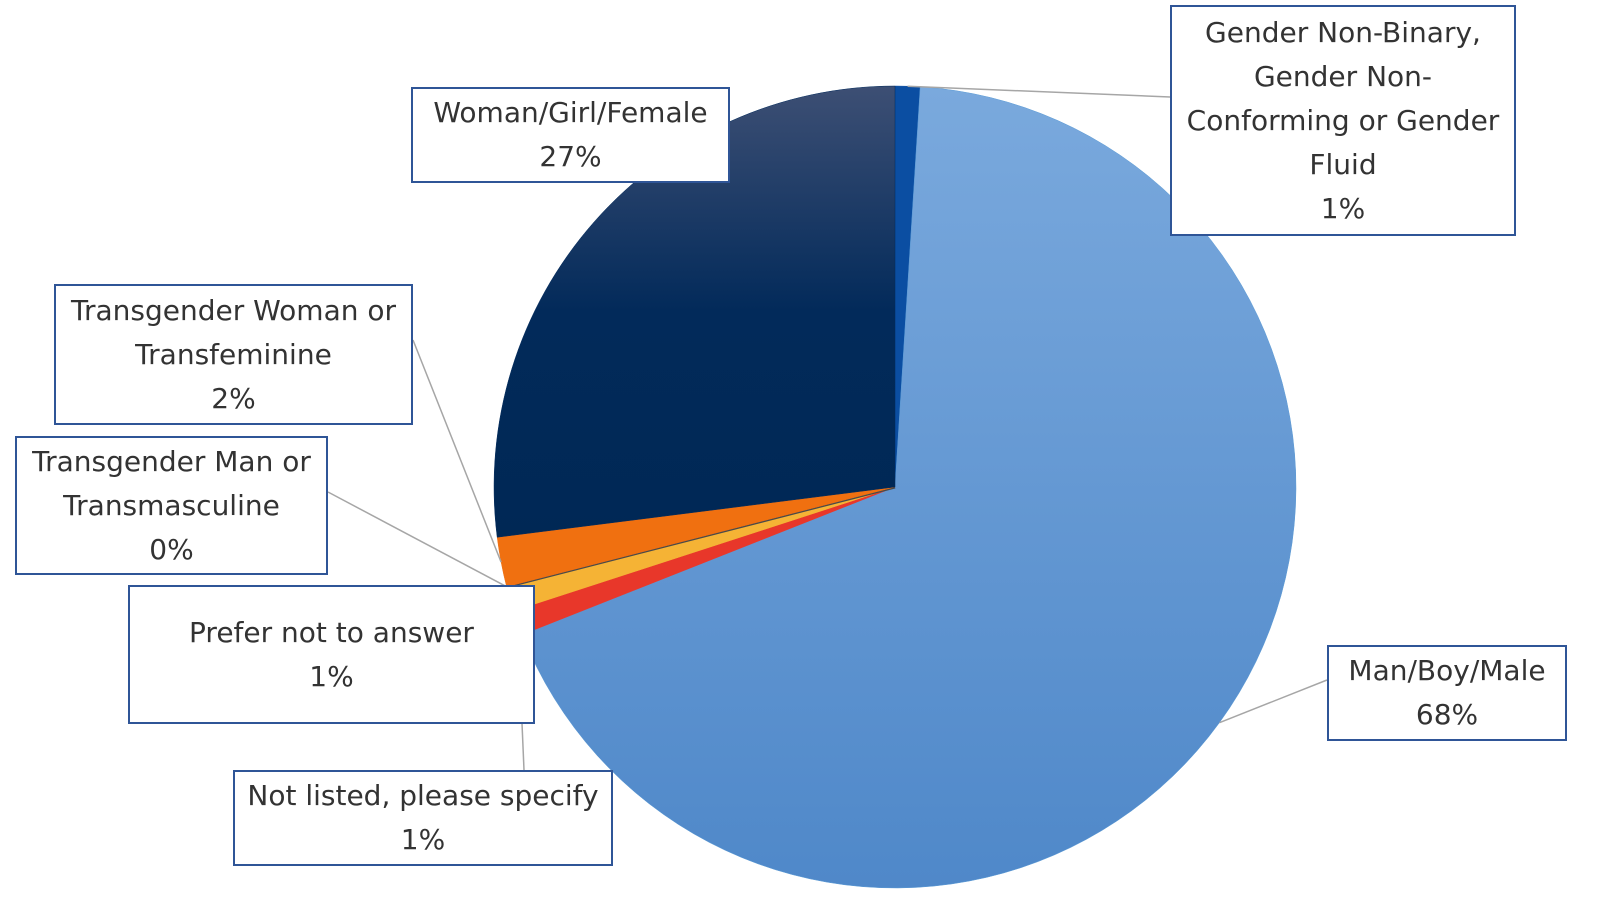 The width and height of the screenshot is (1616, 917). I want to click on value-label: 2%, so click(233, 398).